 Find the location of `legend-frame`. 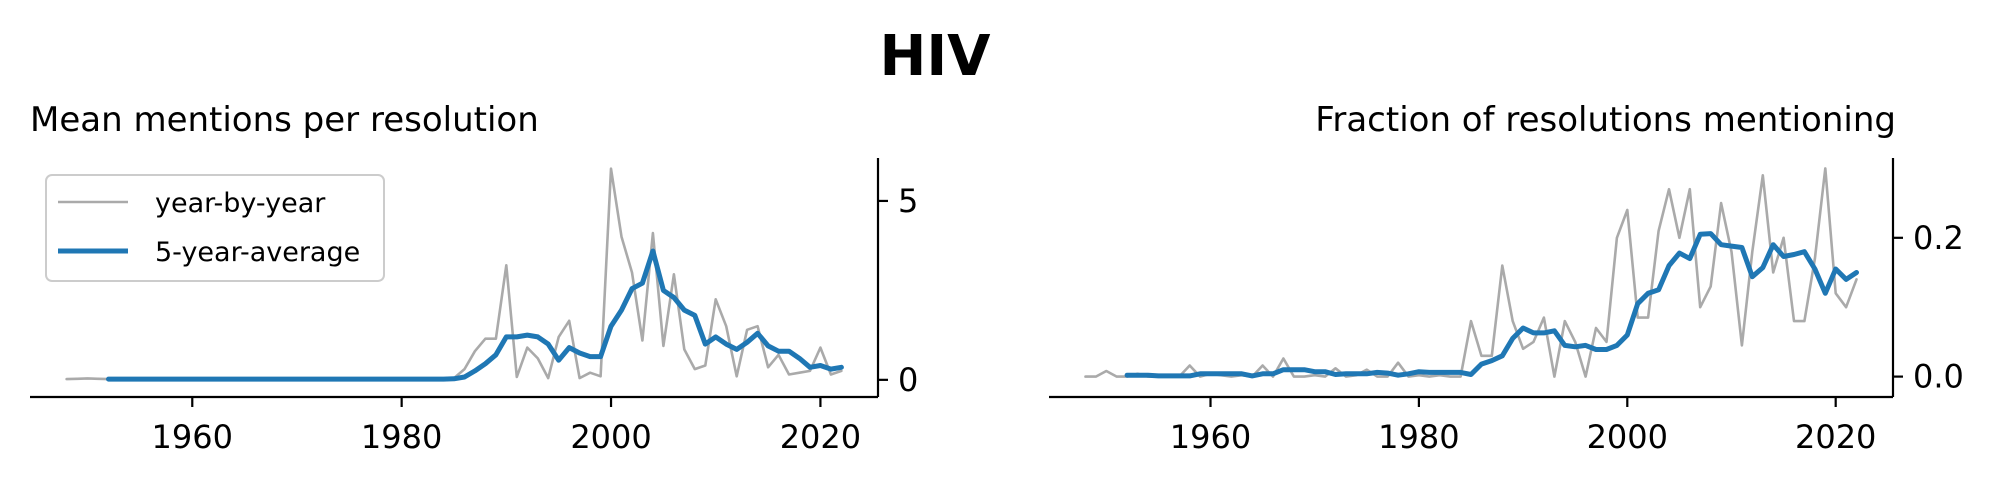

legend-frame is located at coordinates (215, 228).